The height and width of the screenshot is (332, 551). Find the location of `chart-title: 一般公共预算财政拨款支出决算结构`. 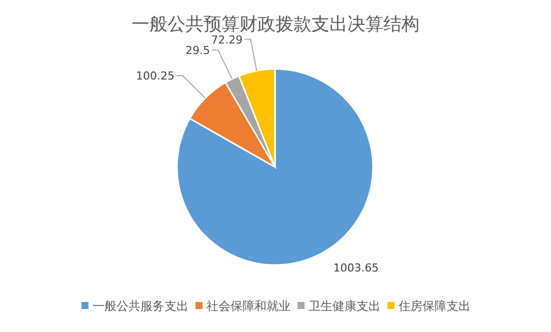

chart-title: 一般公共预算财政拨款支出决算结构 is located at coordinates (276, 24).